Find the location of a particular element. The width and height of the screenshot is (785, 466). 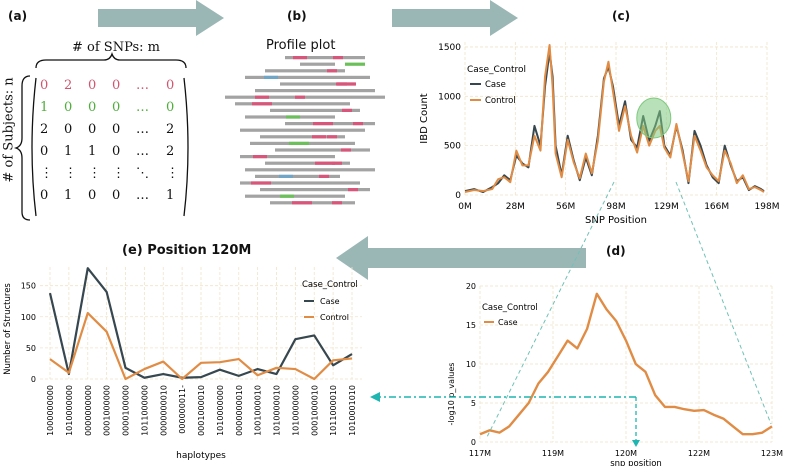

panel-a-label: (a) is located at coordinates (18, 16).